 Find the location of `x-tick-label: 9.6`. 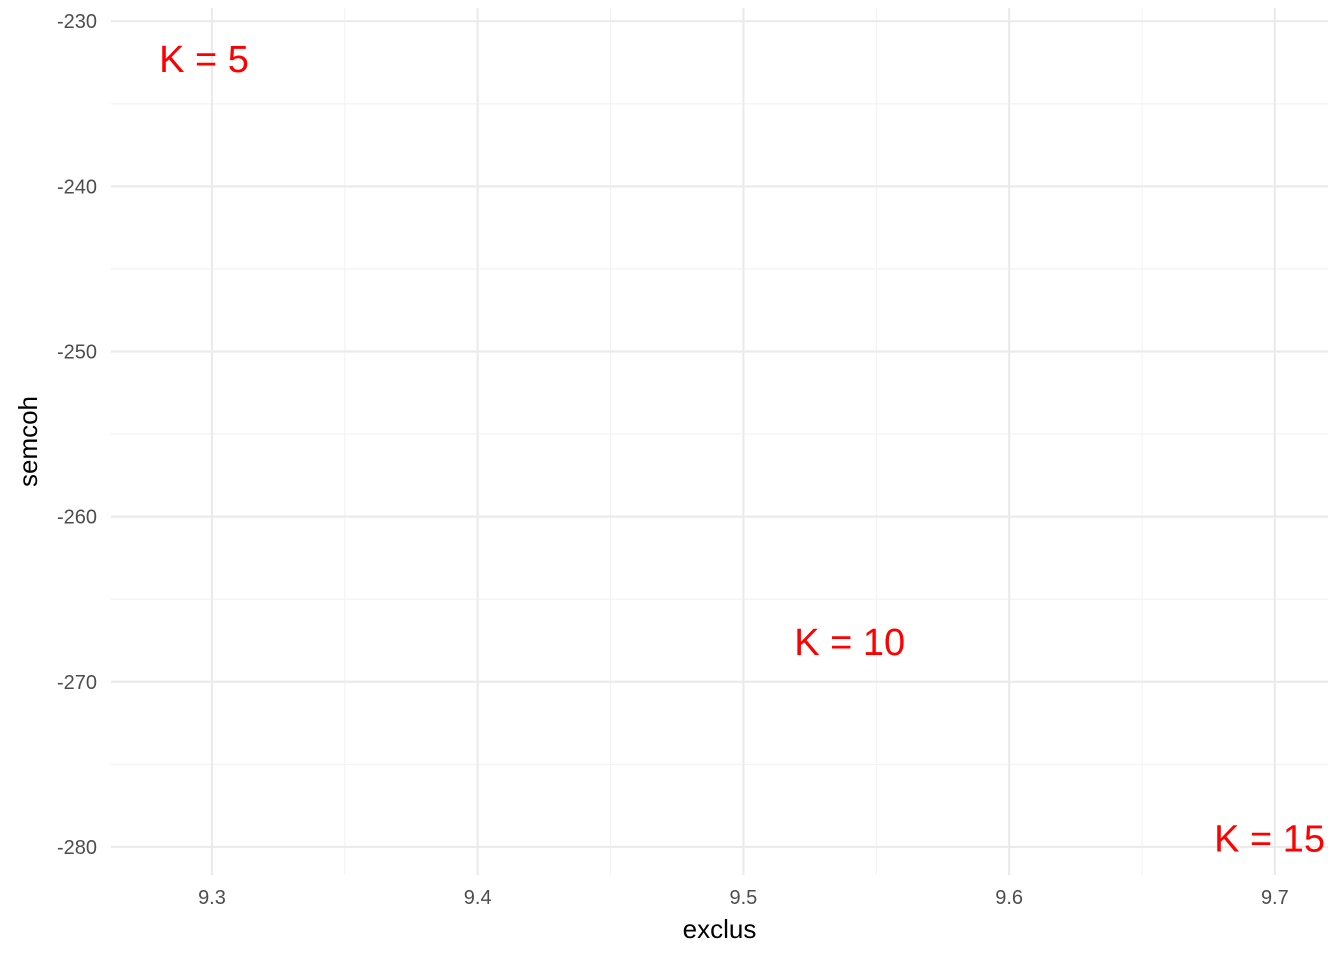

x-tick-label: 9.6 is located at coordinates (1009, 898).